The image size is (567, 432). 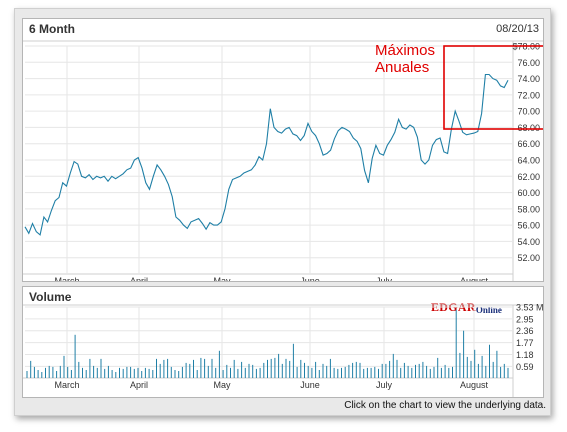 I want to click on volume-x-tick-label: June, so click(x=310, y=385).